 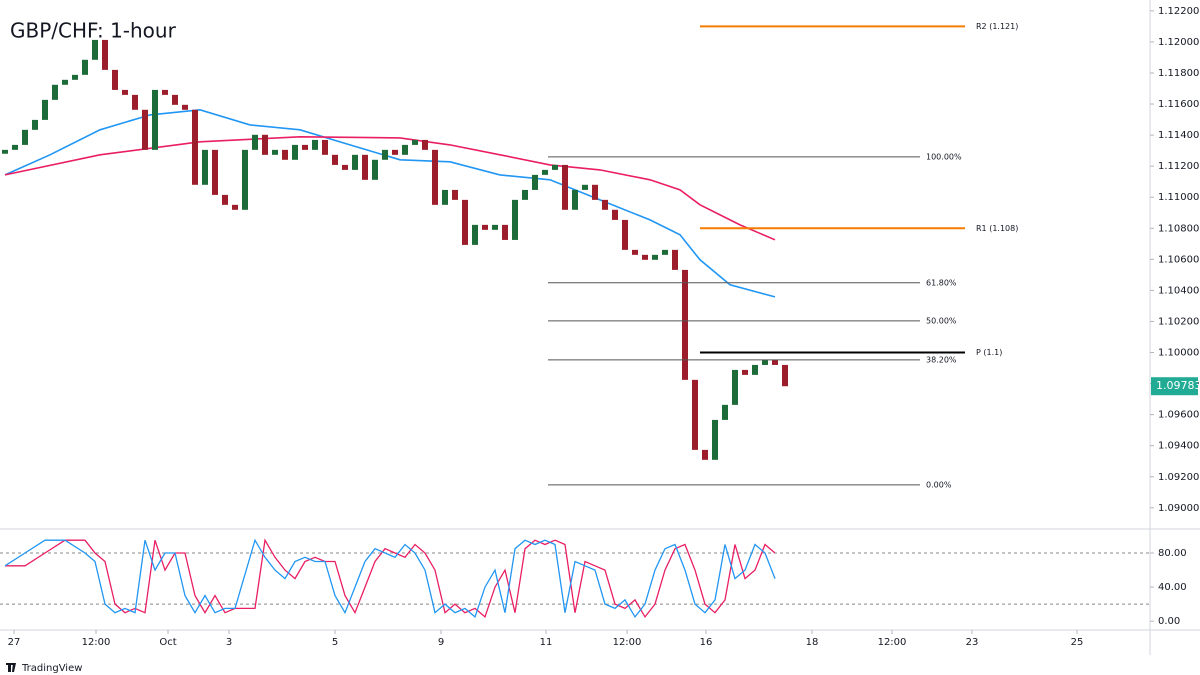 What do you see at coordinates (706, 642) in the screenshot?
I see `x-tick-label: 16` at bounding box center [706, 642].